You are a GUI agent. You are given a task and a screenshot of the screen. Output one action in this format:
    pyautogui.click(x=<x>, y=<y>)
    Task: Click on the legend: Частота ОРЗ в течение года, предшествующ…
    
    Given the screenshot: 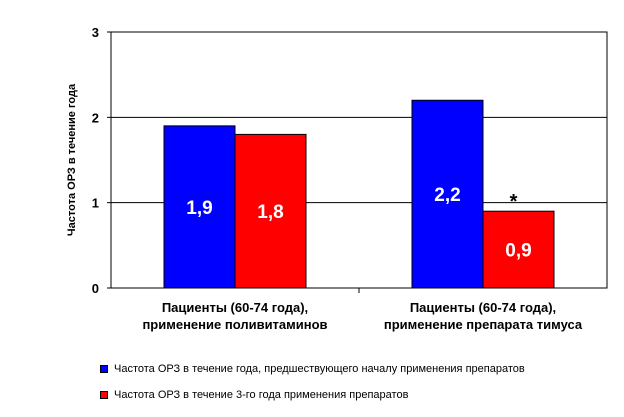 What is the action you would take?
    pyautogui.click(x=312, y=388)
    